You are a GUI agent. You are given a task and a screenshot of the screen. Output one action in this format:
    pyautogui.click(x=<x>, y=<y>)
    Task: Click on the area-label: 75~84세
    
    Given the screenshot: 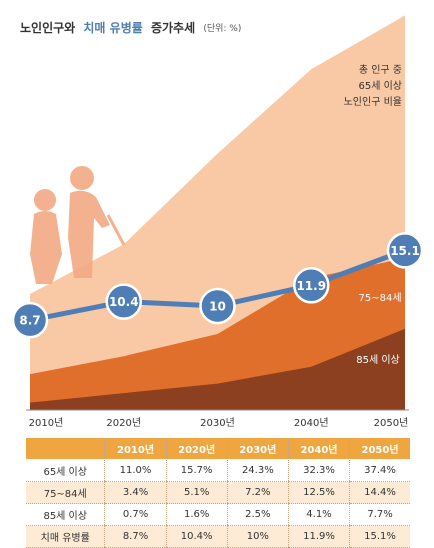 What is the action you would take?
    pyautogui.click(x=379, y=298)
    